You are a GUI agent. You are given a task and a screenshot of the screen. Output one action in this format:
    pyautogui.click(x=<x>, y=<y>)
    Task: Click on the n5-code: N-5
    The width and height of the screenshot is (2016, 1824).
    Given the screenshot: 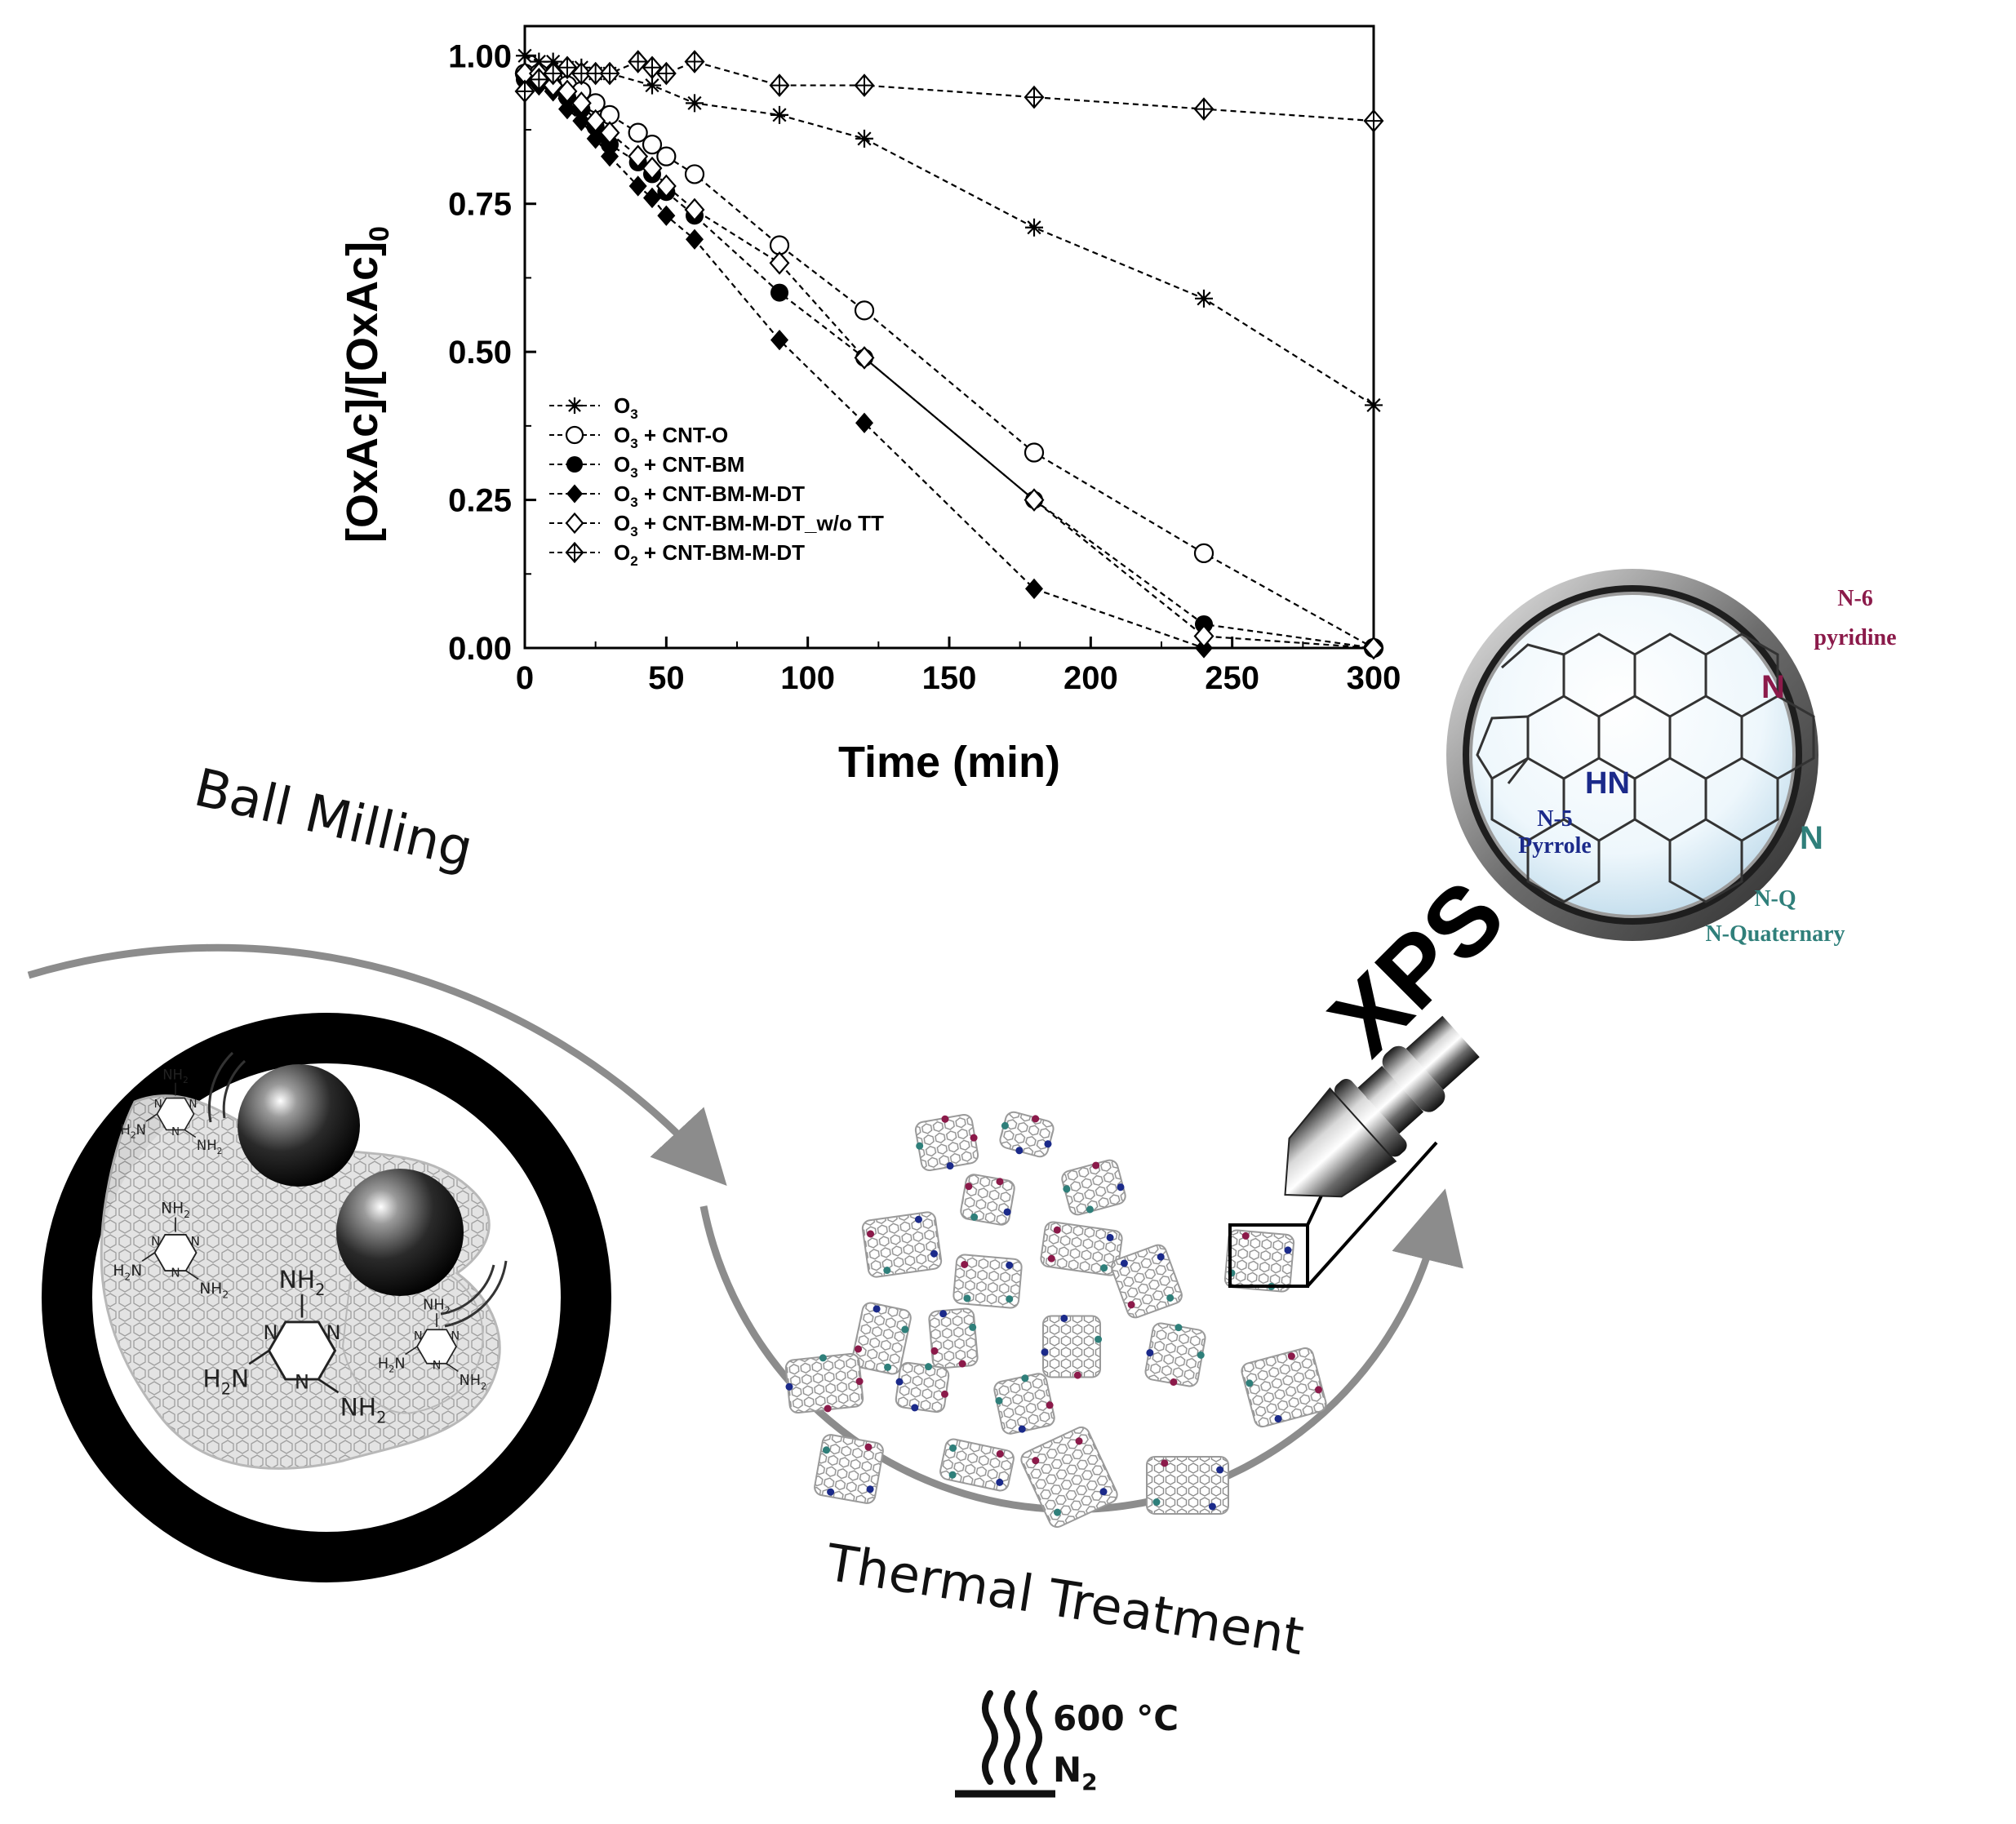 What is the action you would take?
    pyautogui.click(x=1555, y=819)
    